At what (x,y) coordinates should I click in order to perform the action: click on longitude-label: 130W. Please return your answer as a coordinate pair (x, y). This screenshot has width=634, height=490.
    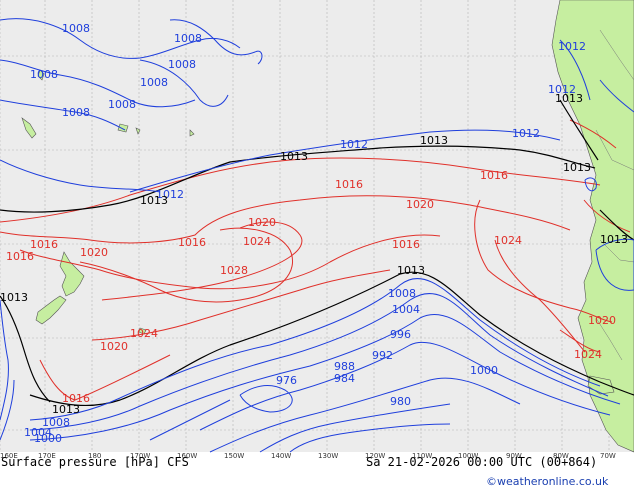
    Looking at the image, I should click on (328, 456).